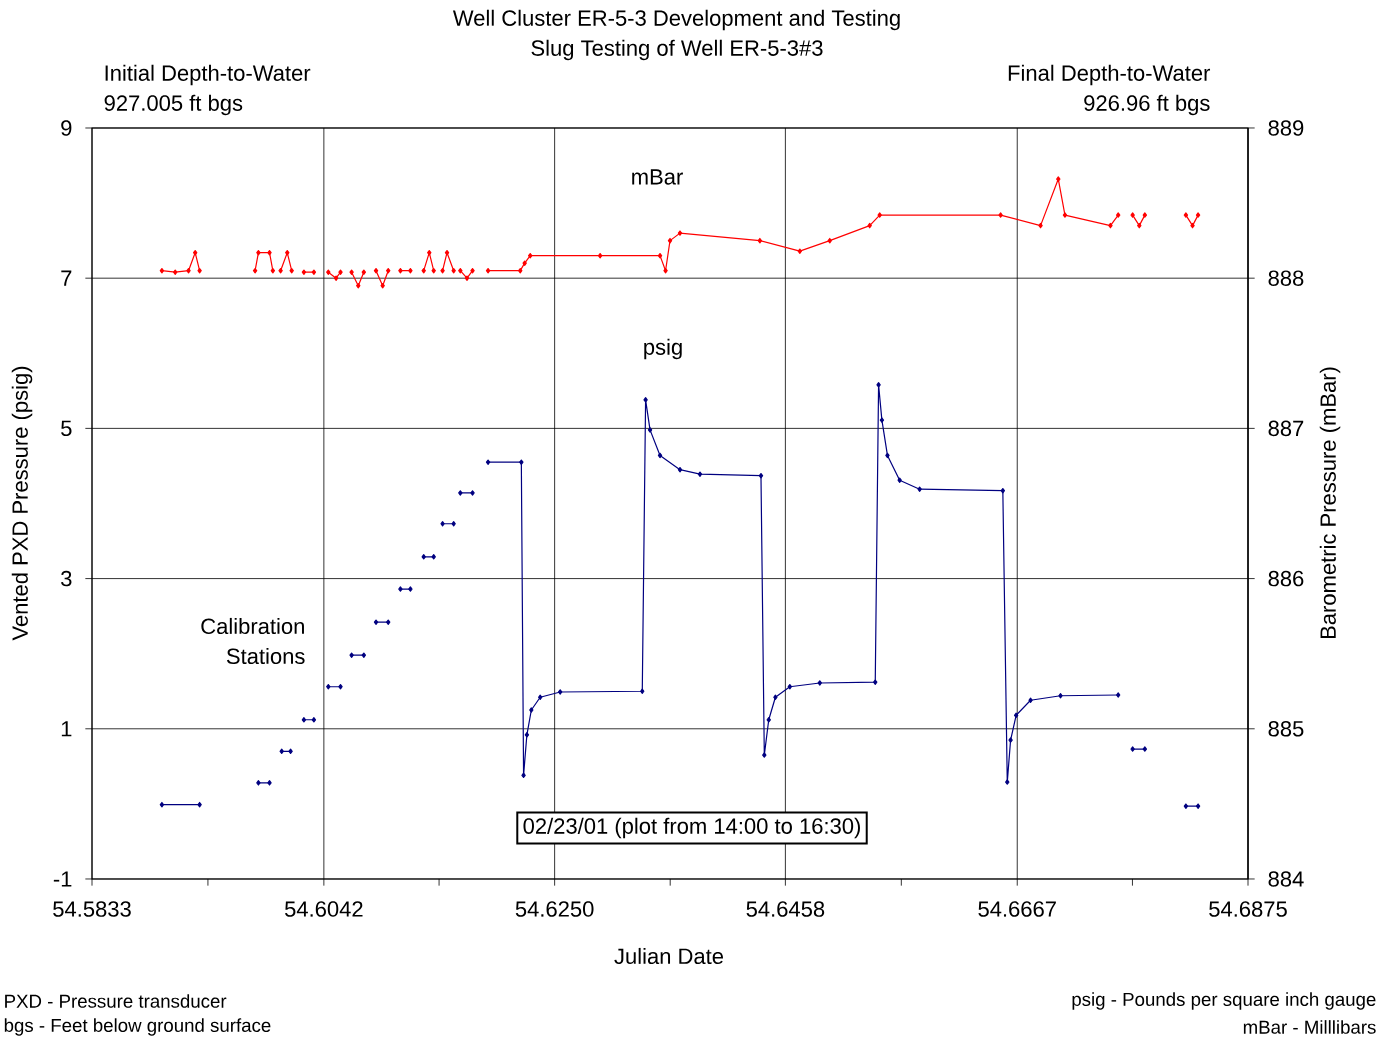  What do you see at coordinates (66, 578) in the screenshot?
I see `y-tick-label: 3` at bounding box center [66, 578].